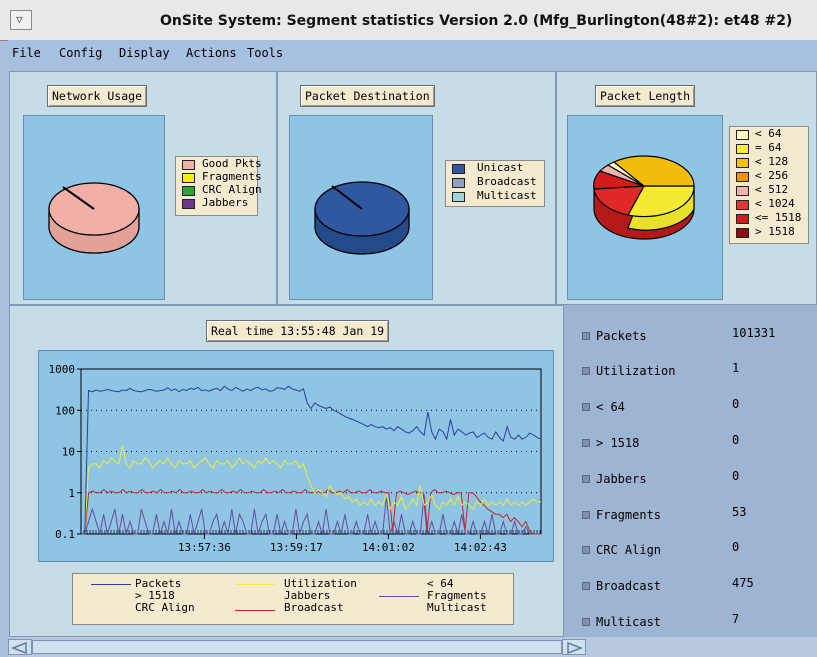  I want to click on legend-label: Fragments, so click(232, 176).